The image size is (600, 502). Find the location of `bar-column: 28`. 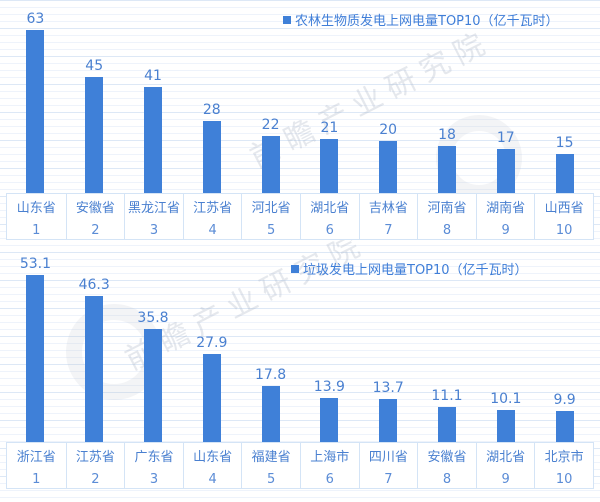

bar-column: 28 is located at coordinates (211, 96).